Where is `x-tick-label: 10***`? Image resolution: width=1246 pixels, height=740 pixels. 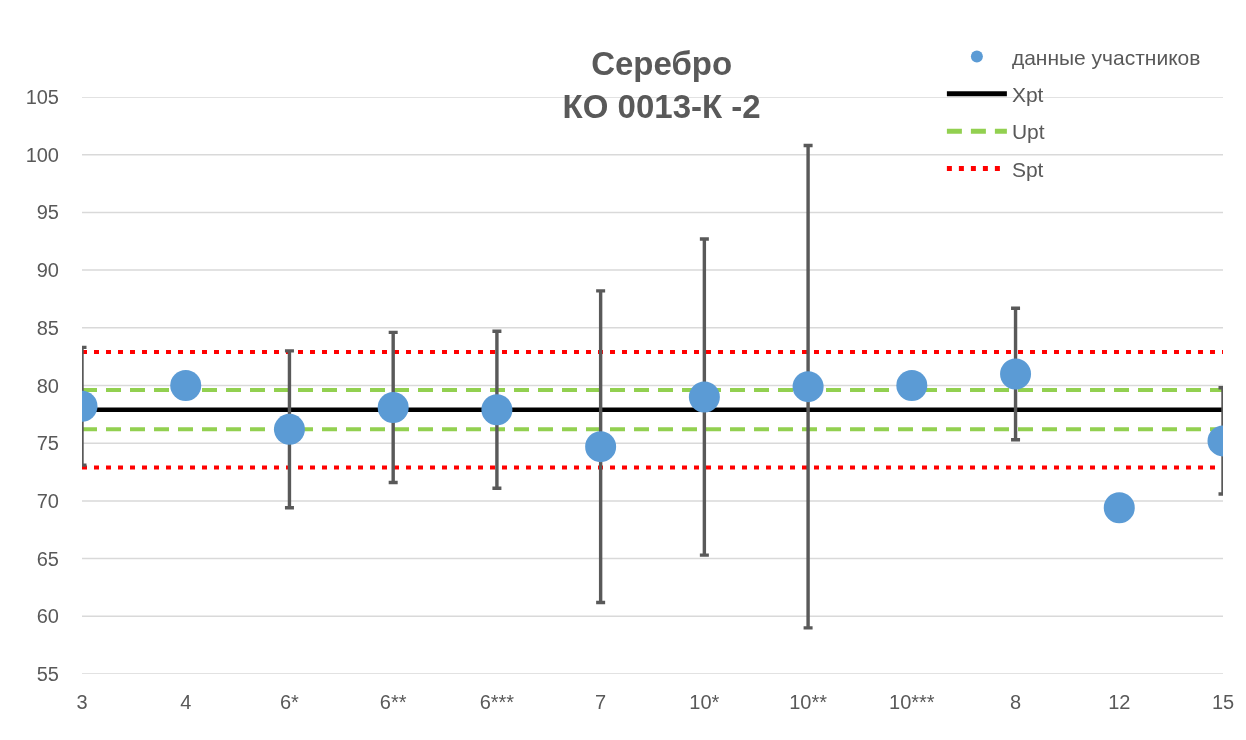 x-tick-label: 10*** is located at coordinates (912, 702).